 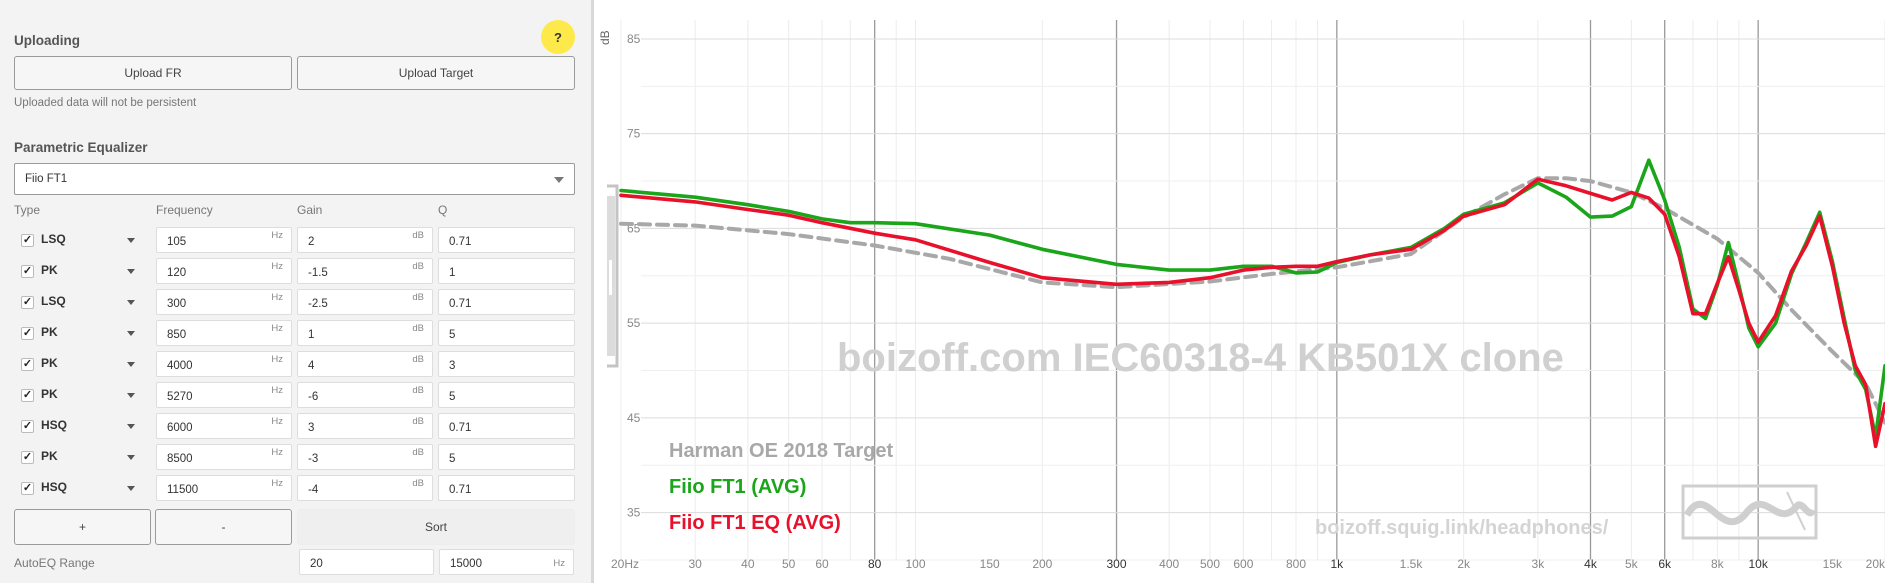 I want to click on x-tick-label: 5k, so click(x=1632, y=564).